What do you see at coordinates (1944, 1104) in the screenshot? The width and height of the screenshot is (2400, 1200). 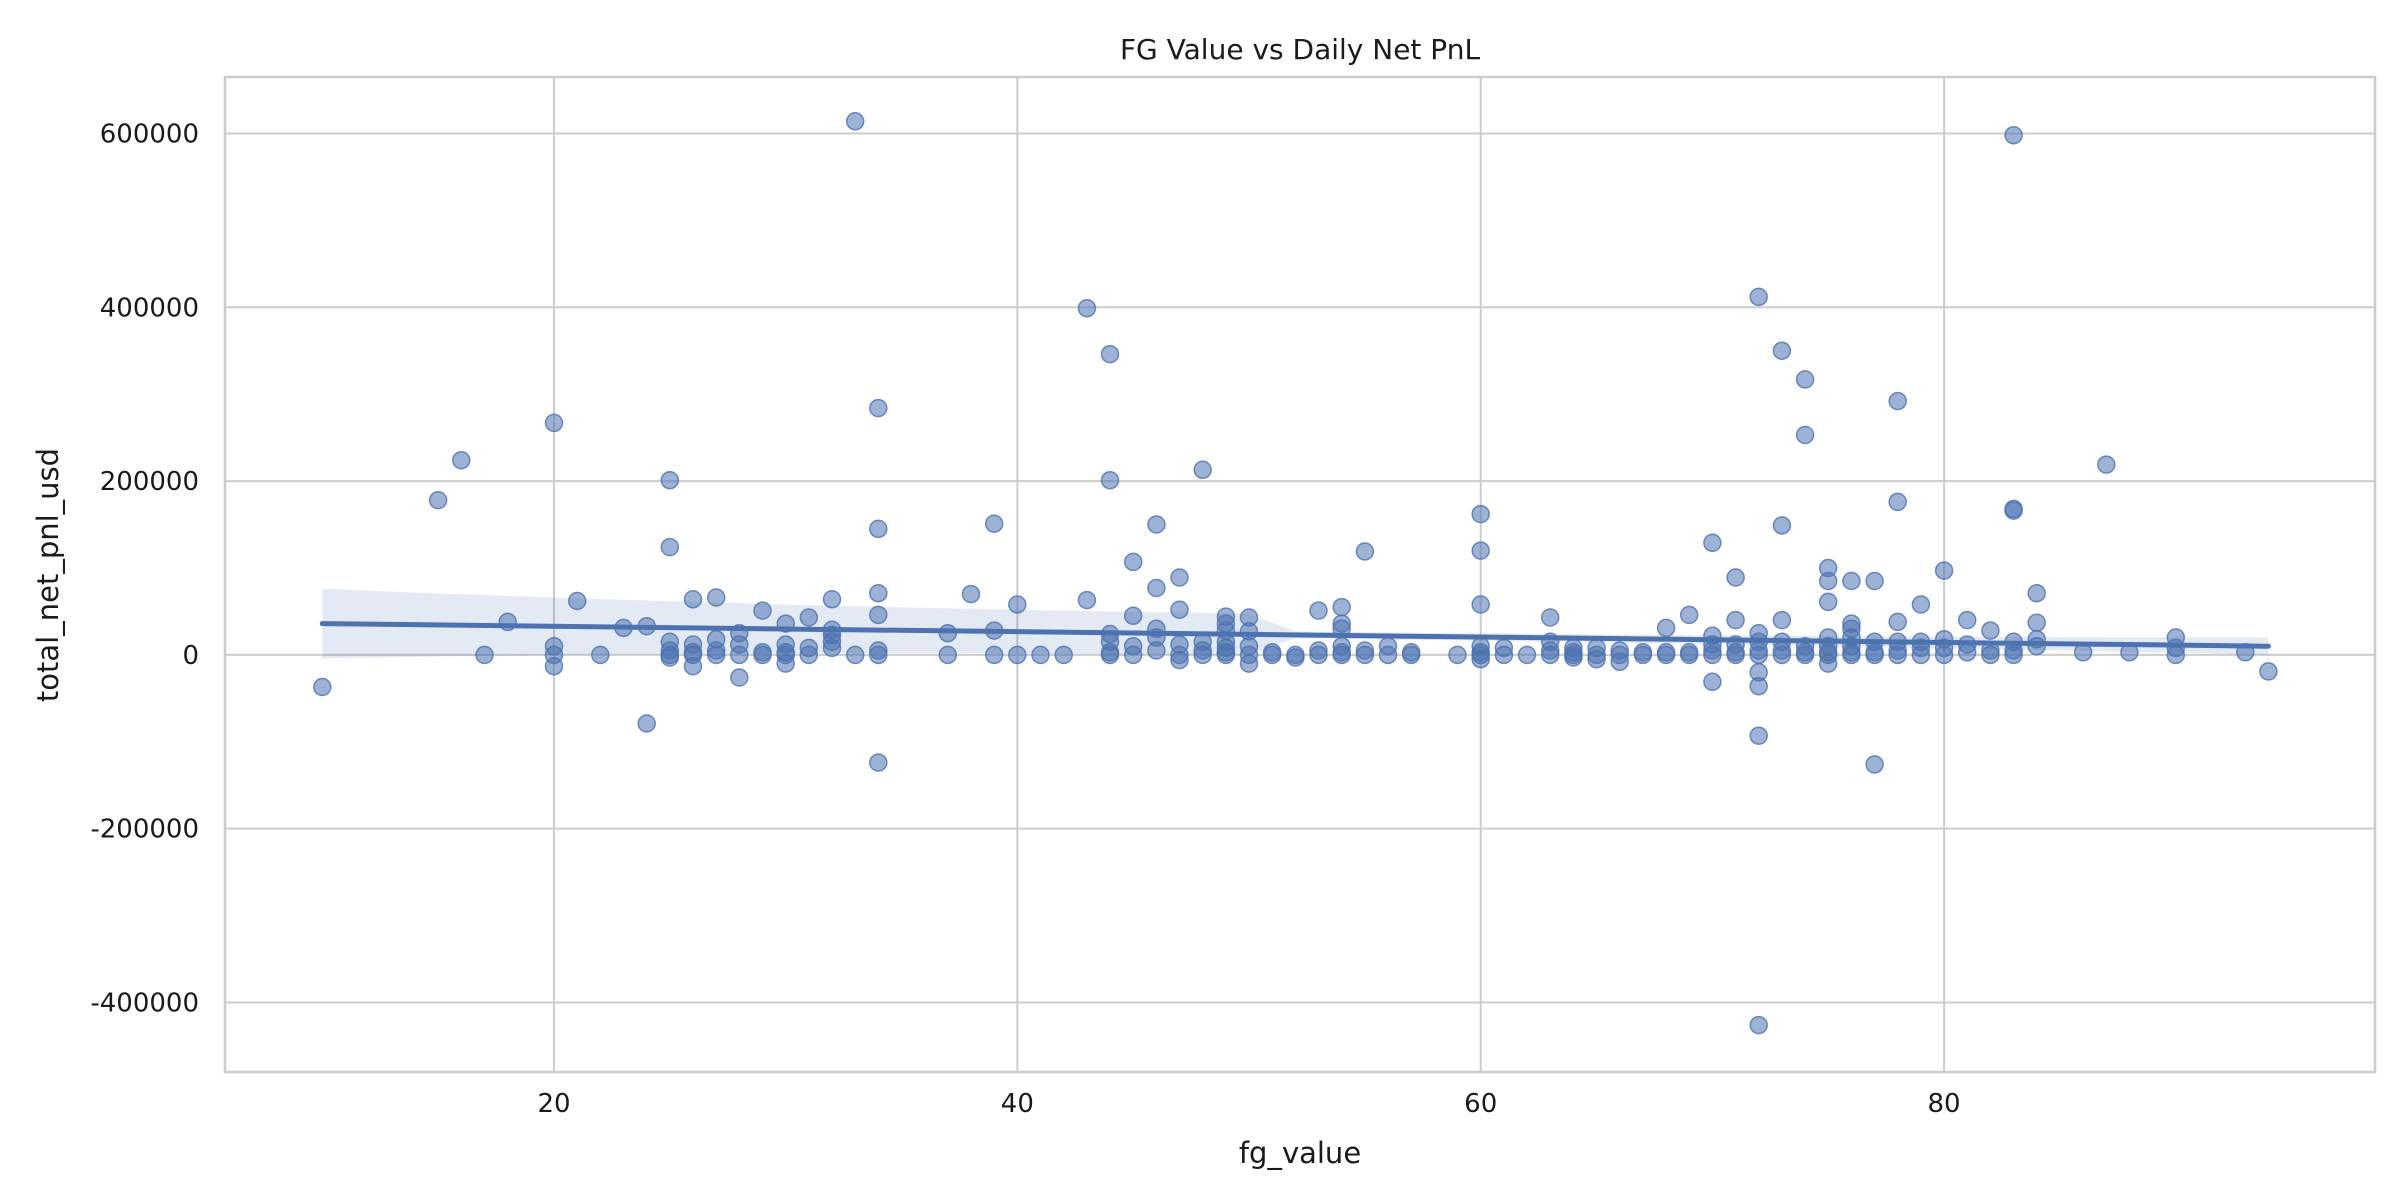 I see `x-tick-label: 80` at bounding box center [1944, 1104].